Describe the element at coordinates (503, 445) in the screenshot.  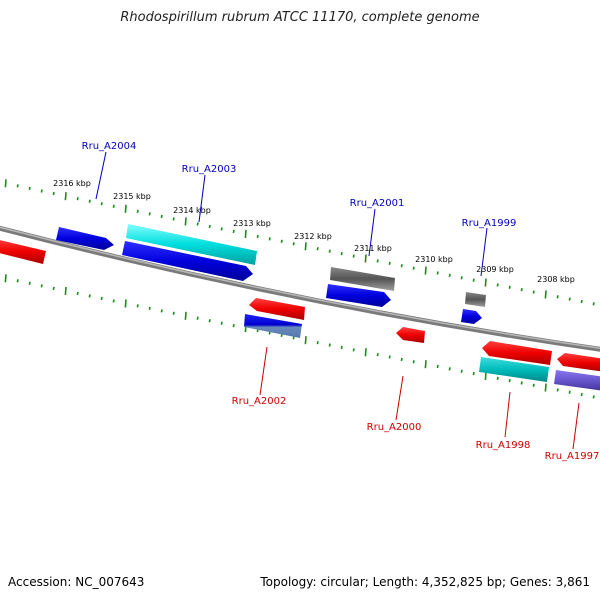
I see `gene-label-rru-a1998: Rru_A1998` at that location.